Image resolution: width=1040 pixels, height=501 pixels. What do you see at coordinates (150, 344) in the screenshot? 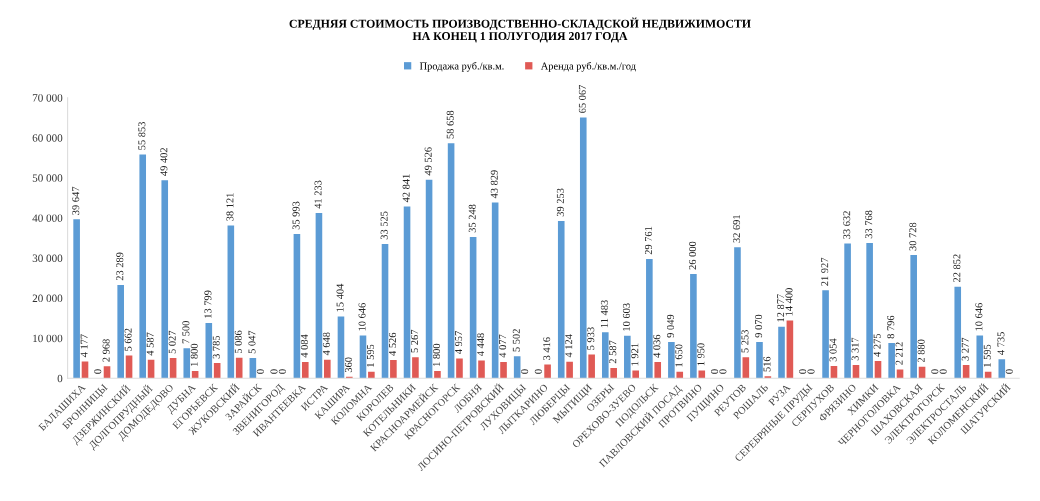
I see `data-label: 4 587` at bounding box center [150, 344].